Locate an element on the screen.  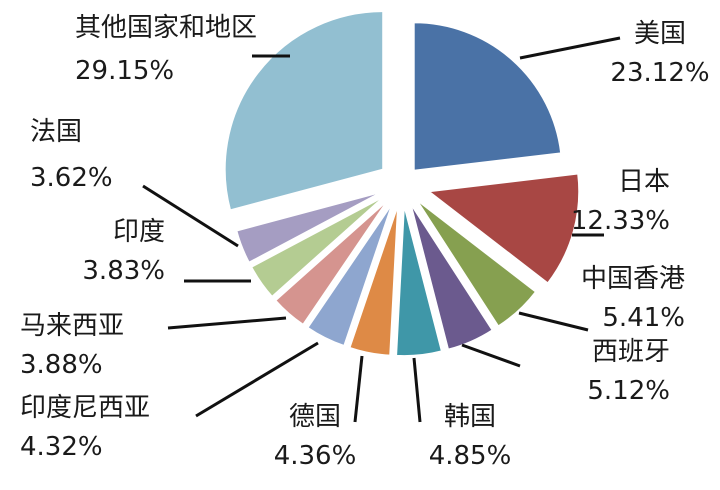
slice-label-3: 中国香港 is located at coordinates (633, 279).